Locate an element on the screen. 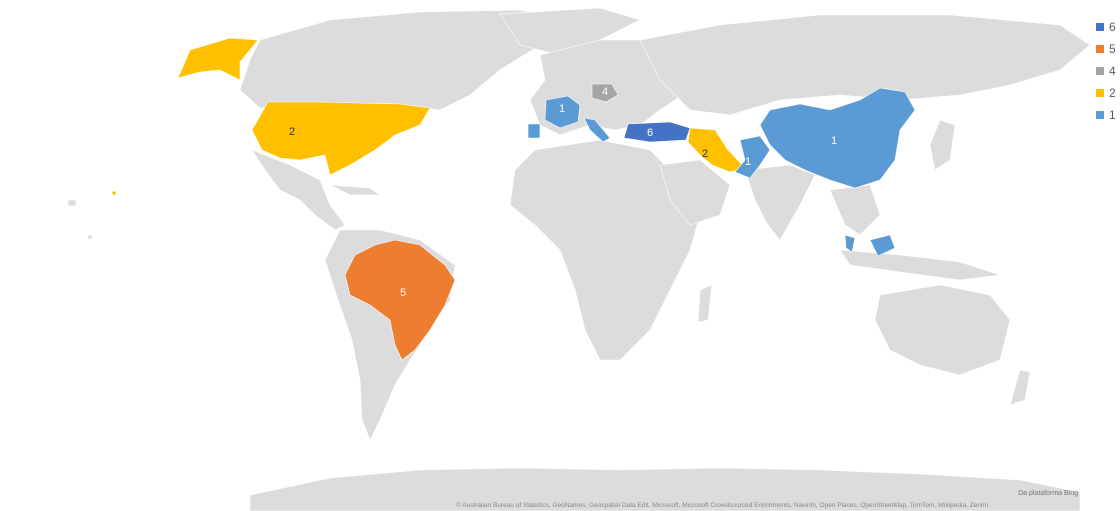  map-legend: 6 5 4 2 1 is located at coordinates (1106, 71).